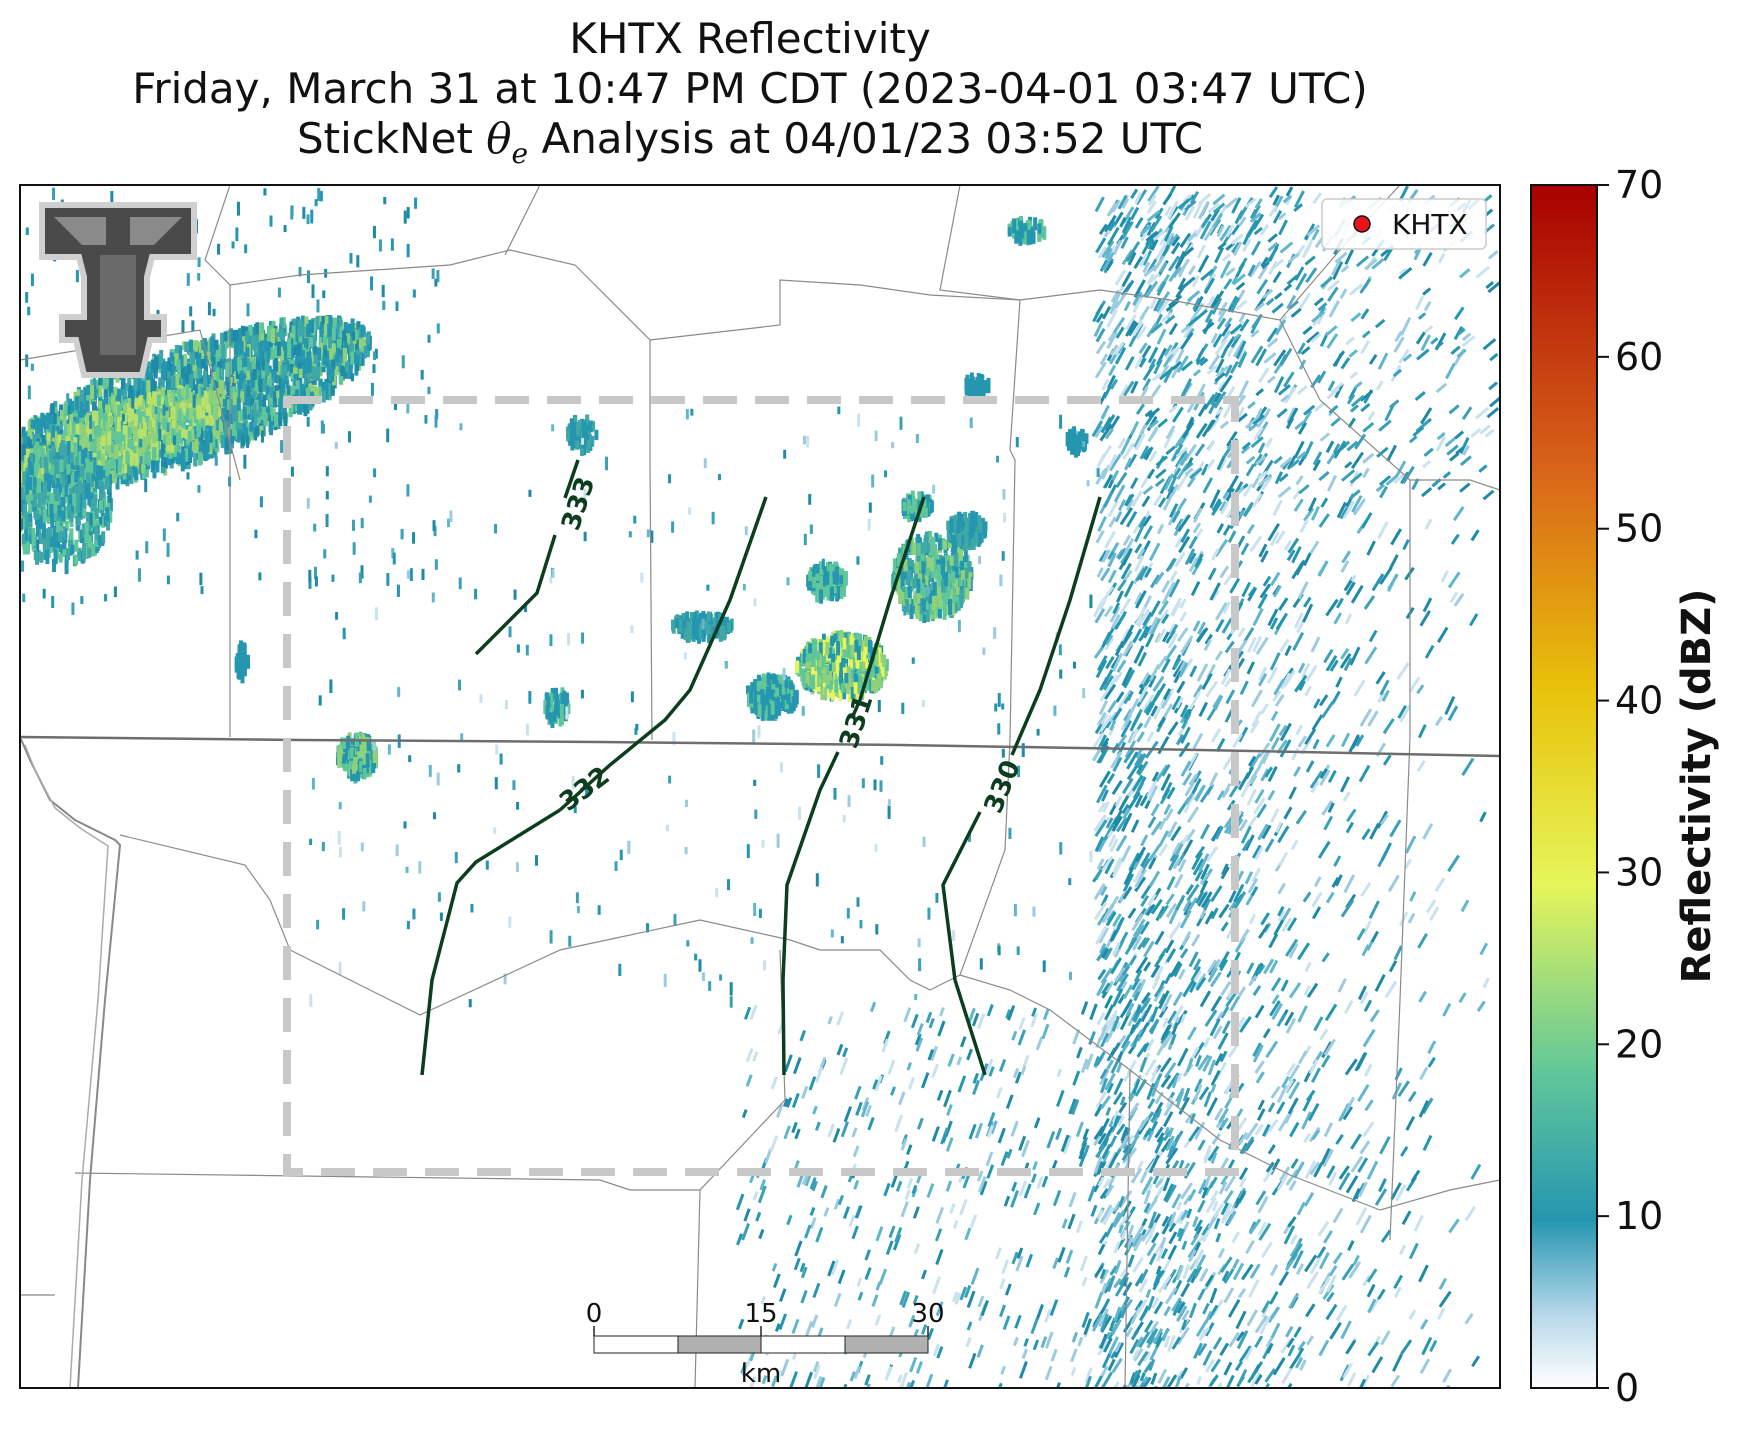  Describe the element at coordinates (1639, 185) in the screenshot. I see `colorbar-tick-label: 70` at that location.